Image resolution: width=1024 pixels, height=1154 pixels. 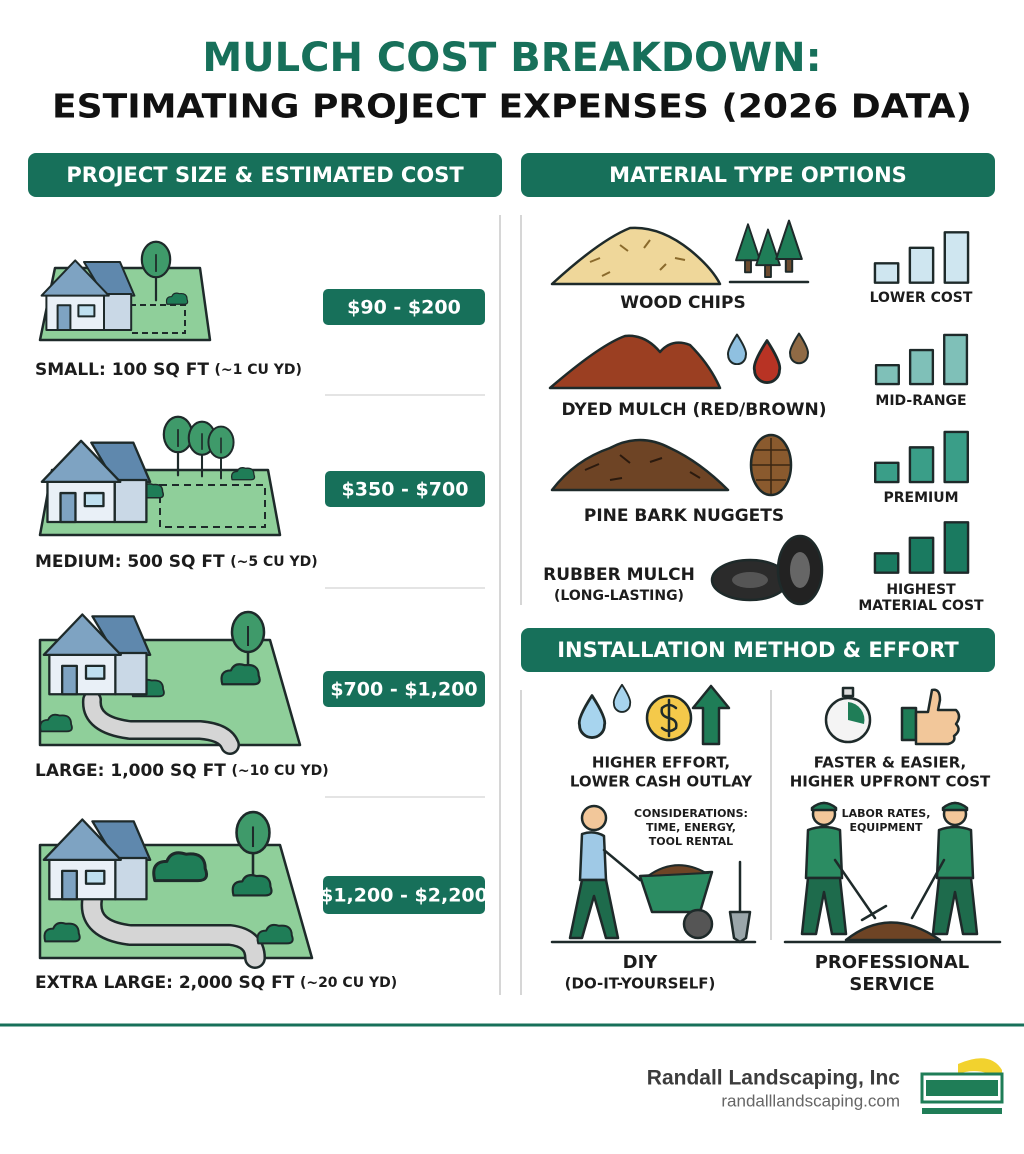 I want to click on size-label: EXTRA LARGE: 2,000 SQ FT (~20 CU YD), so click(x=216, y=983).